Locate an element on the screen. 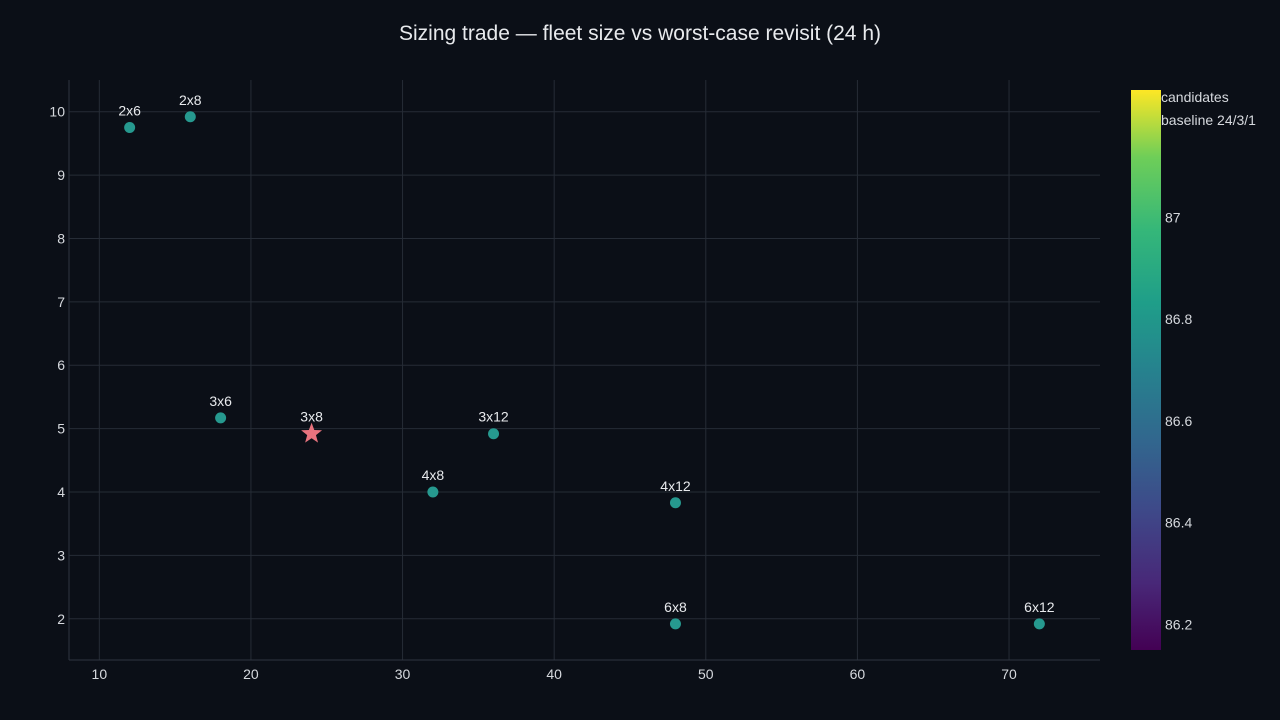  x-tick-label: 10 is located at coordinates (100, 674).